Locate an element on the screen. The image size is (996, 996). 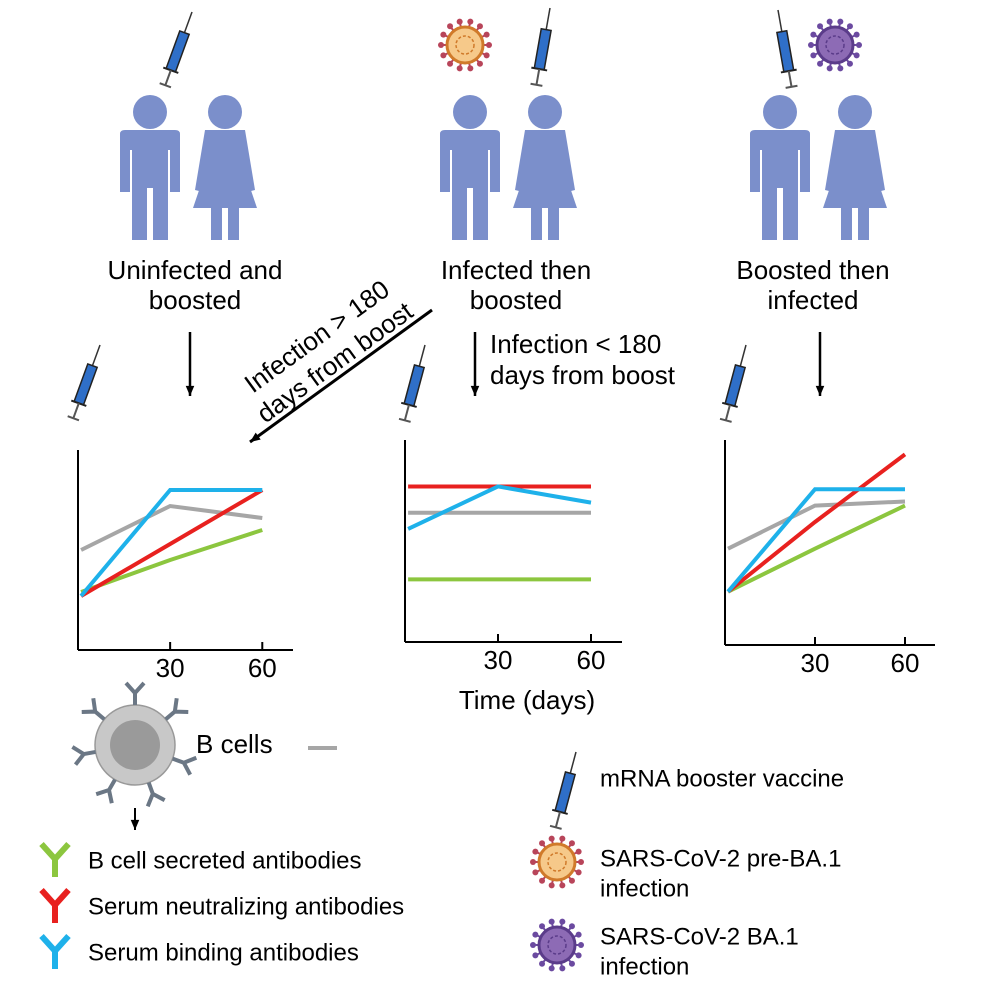
antibody-label: B cell secreted antibodies is located at coordinates (225, 860).